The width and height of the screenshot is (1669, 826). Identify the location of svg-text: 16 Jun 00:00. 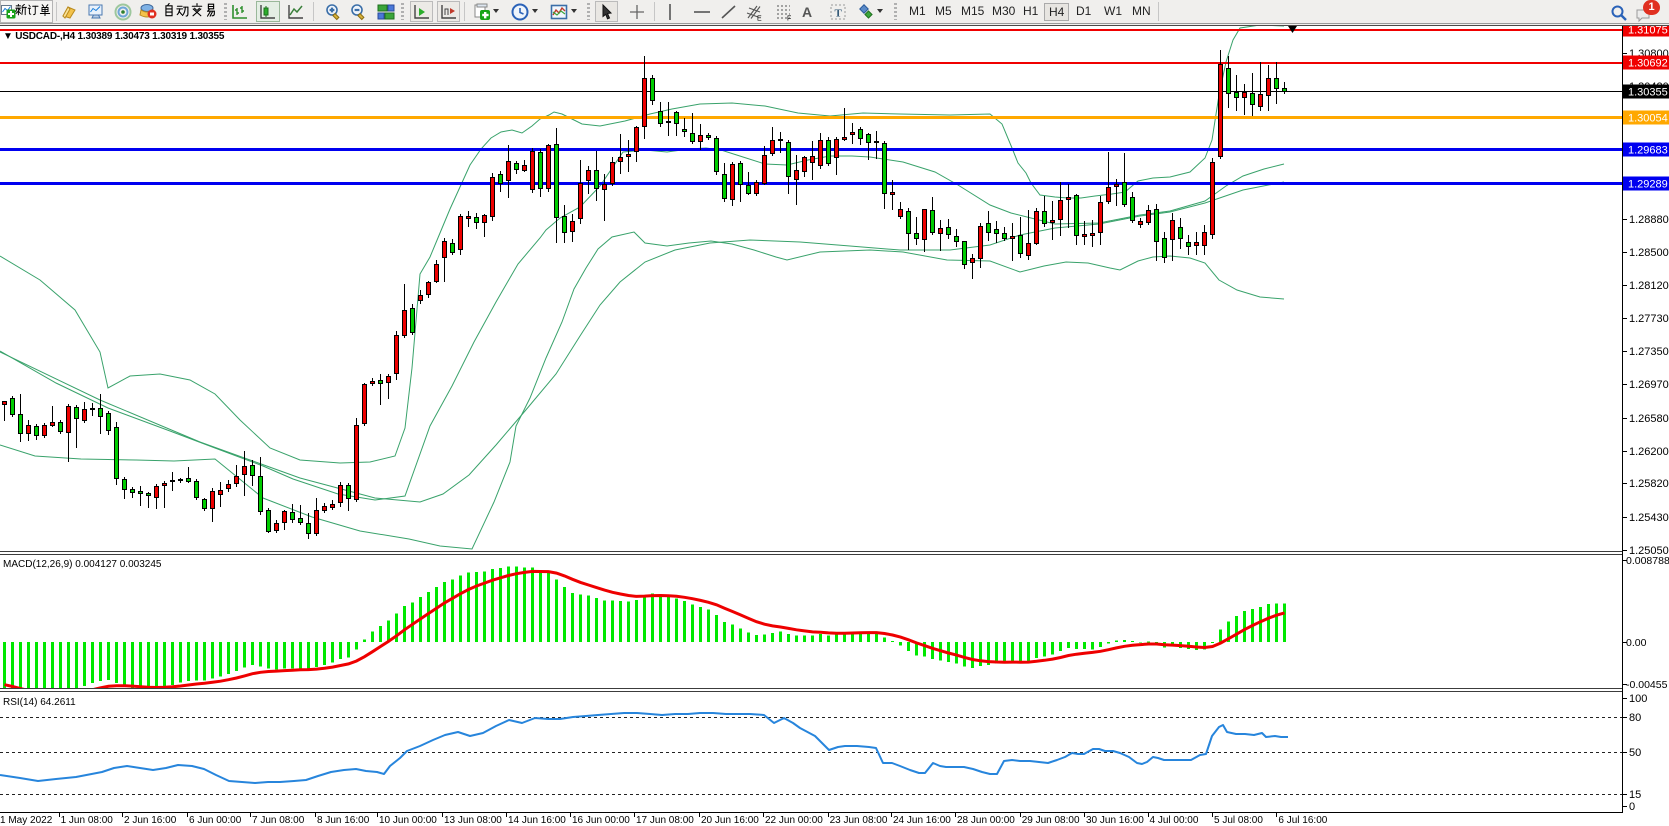
(601, 820).